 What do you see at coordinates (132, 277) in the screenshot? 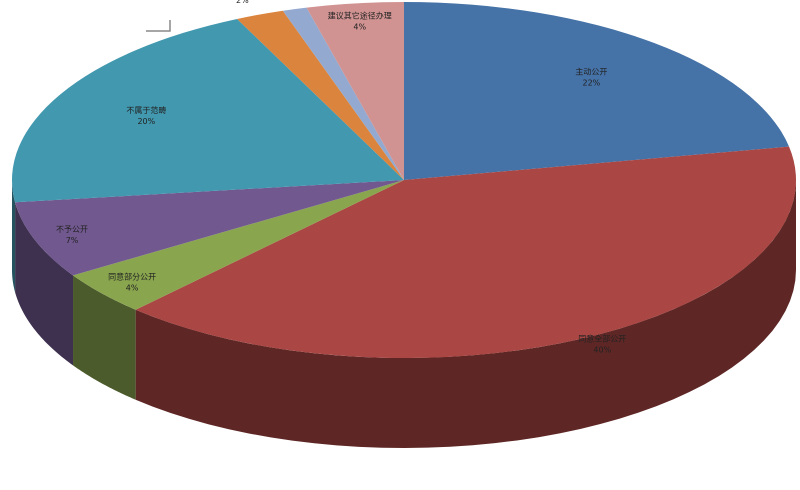
I see `slice-label: 同意部分公开` at bounding box center [132, 277].